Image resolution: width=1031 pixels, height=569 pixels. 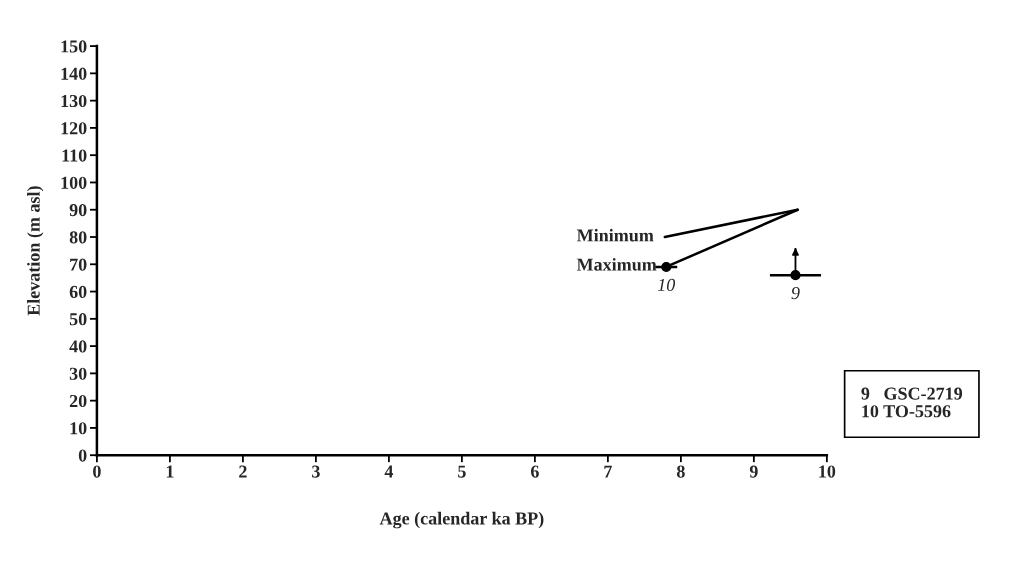 What do you see at coordinates (78, 319) in the screenshot?
I see `y-tick-label: 50` at bounding box center [78, 319].